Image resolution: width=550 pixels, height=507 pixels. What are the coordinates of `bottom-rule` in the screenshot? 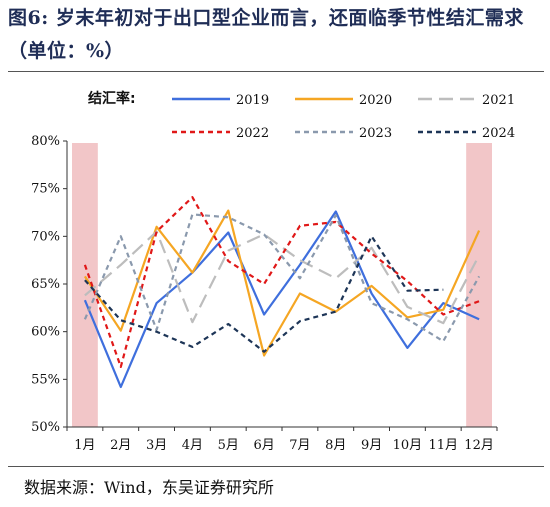 It's located at (276, 466).